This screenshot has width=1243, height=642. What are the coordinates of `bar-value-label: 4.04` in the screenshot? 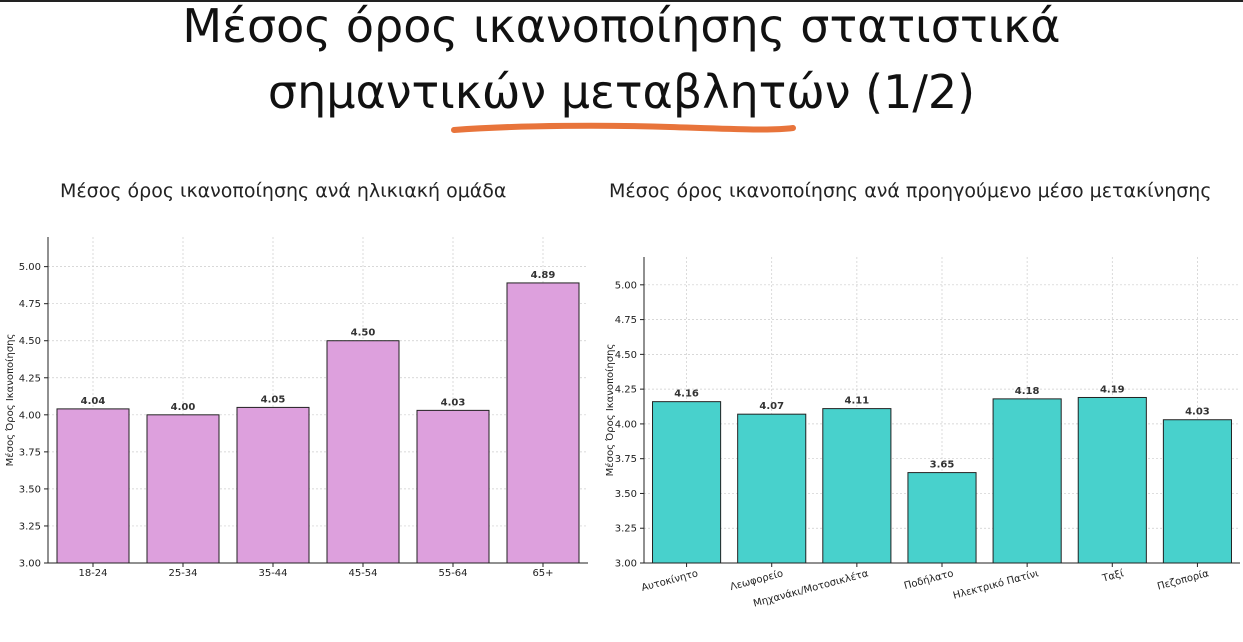 It's located at (93, 401).